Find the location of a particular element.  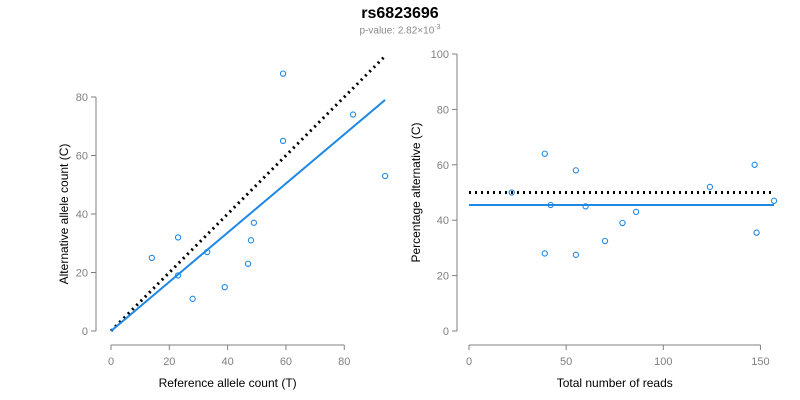

y-axis-title: Alternative allele count (C) is located at coordinates (64, 214).